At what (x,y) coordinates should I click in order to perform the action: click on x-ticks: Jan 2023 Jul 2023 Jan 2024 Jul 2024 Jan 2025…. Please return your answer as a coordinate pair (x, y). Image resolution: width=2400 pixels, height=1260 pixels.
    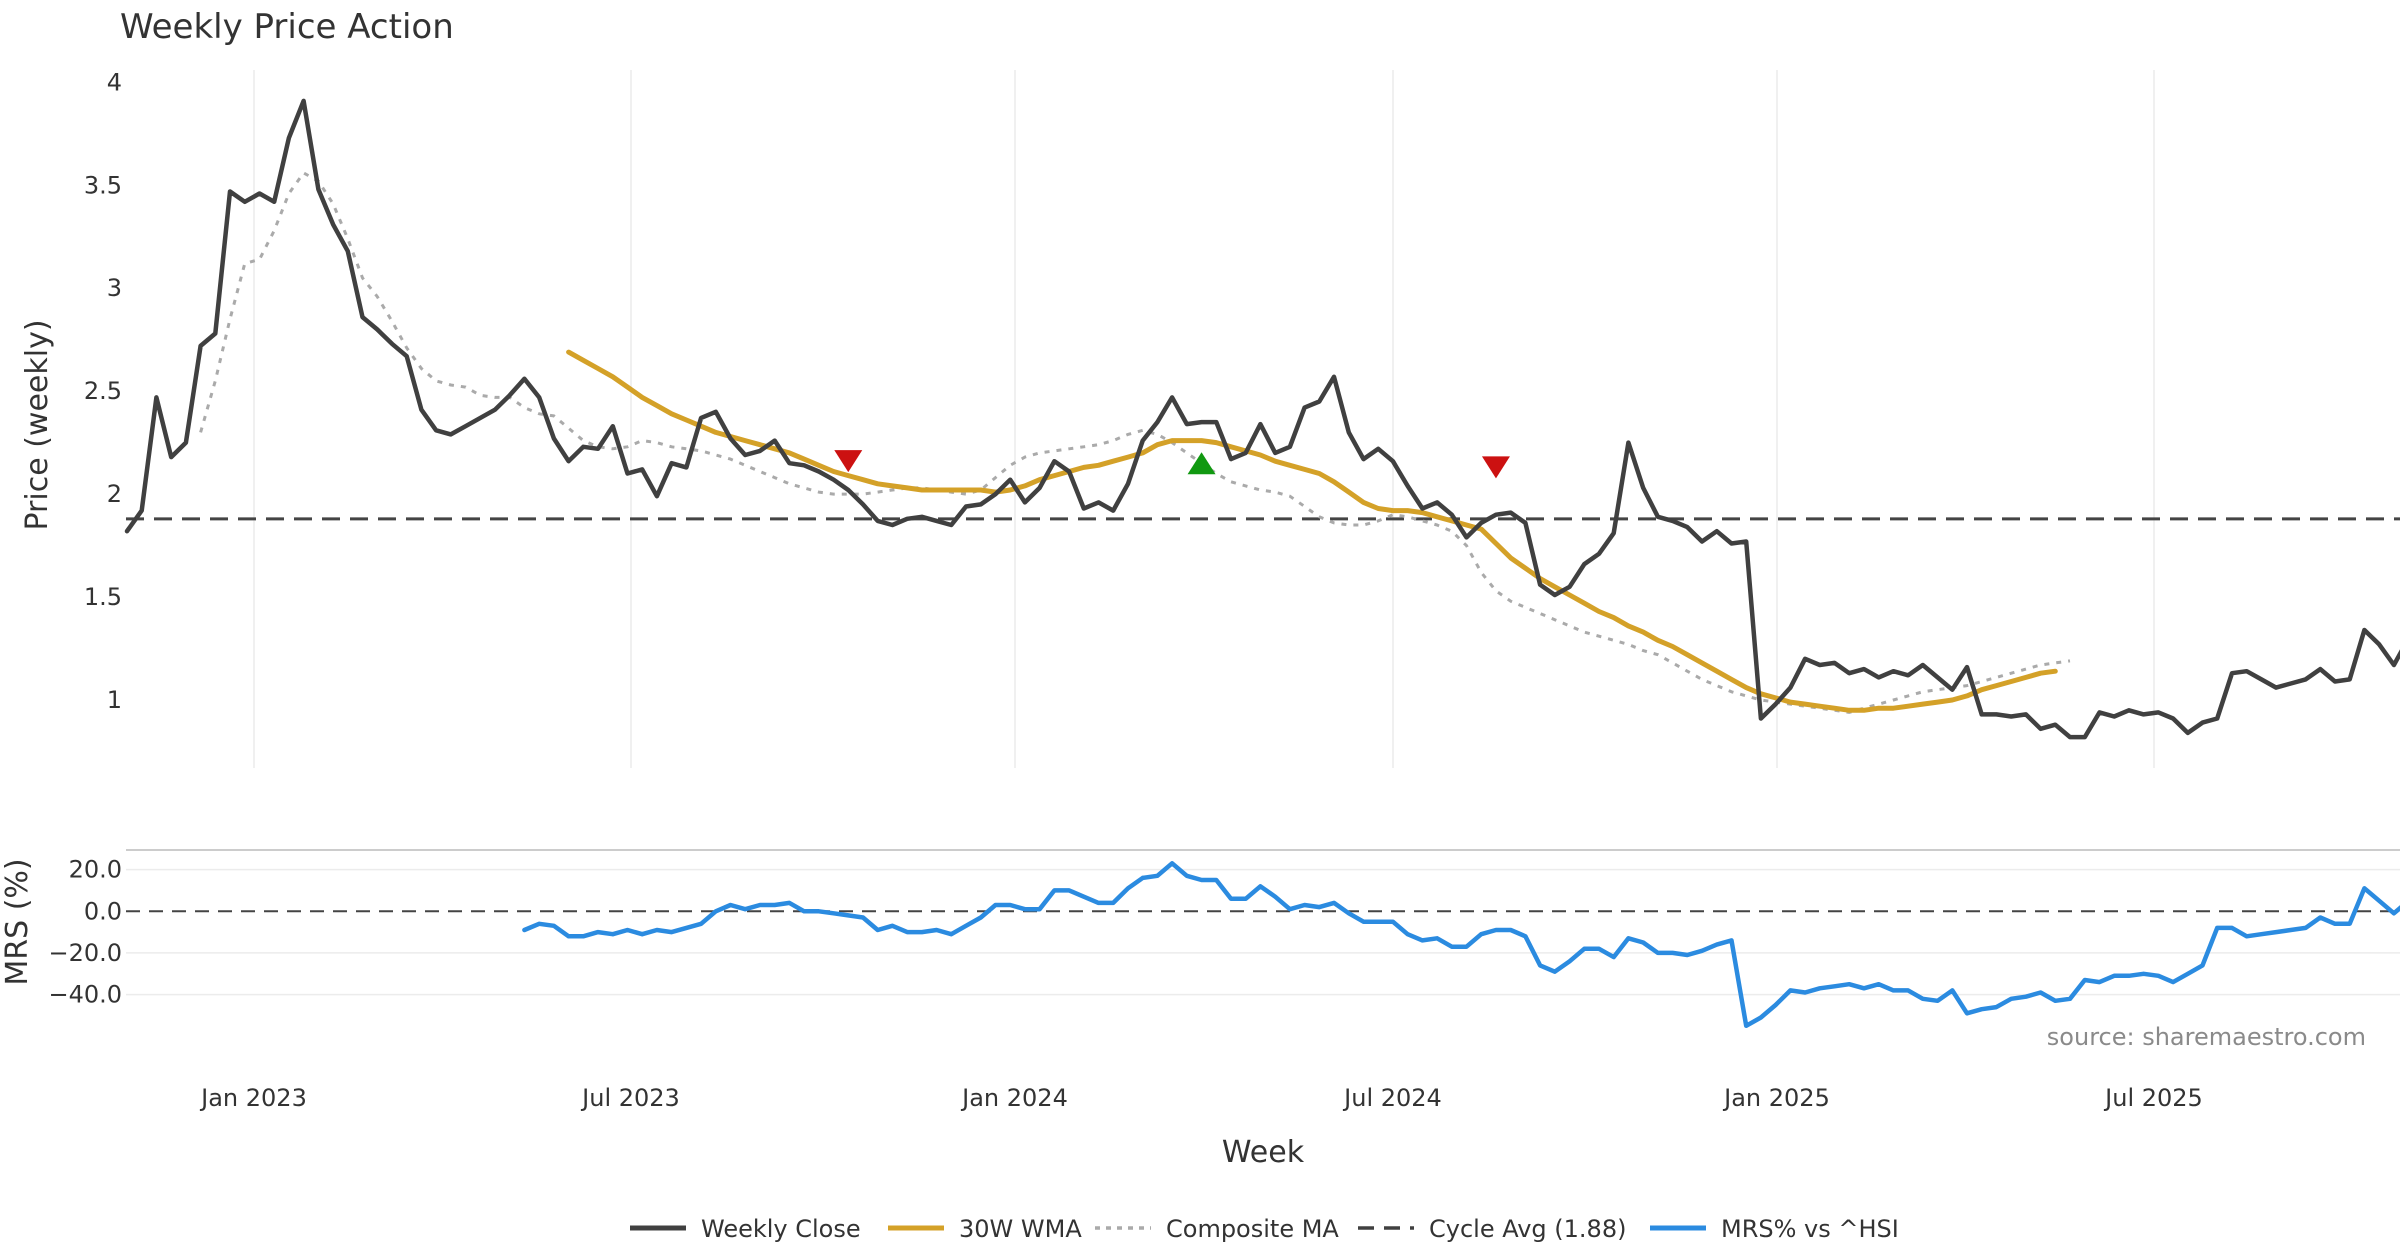
    Looking at the image, I should click on (1201, 1098).